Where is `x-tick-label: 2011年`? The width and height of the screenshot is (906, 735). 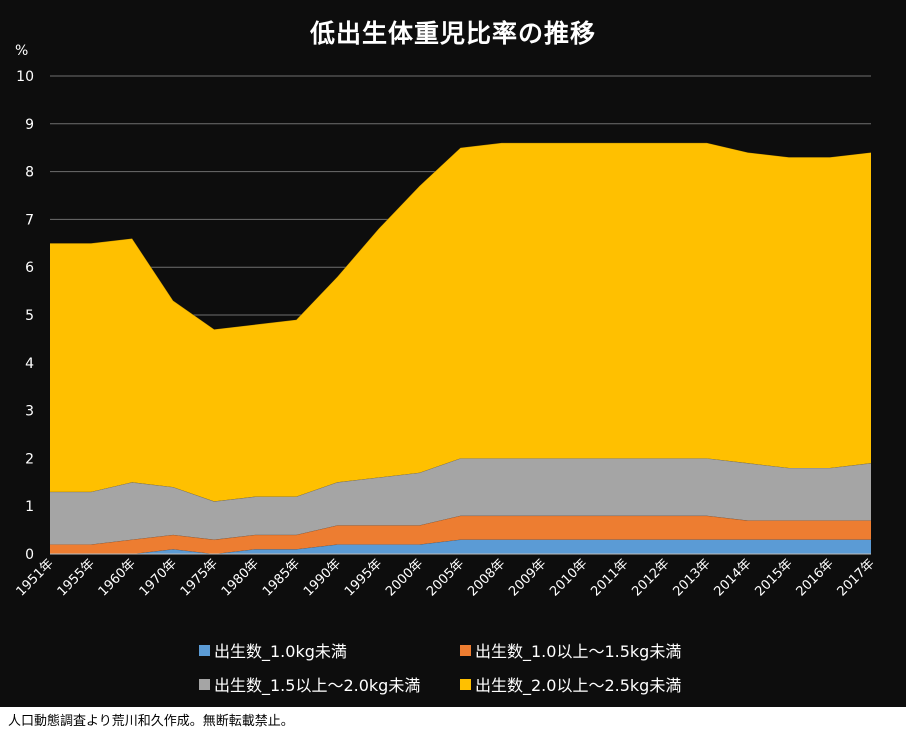
x-tick-label: 2011年 is located at coordinates (609, 577).